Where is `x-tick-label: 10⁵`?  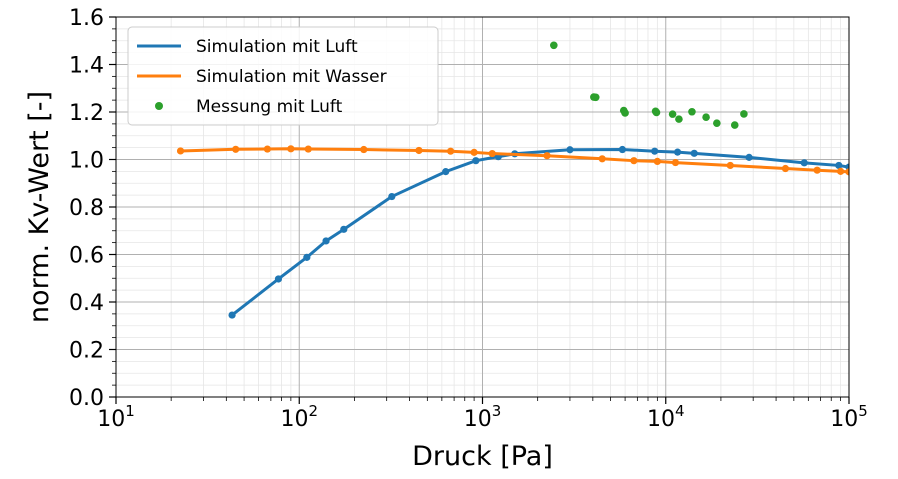 x-tick-label: 10⁵ is located at coordinates (849, 417).